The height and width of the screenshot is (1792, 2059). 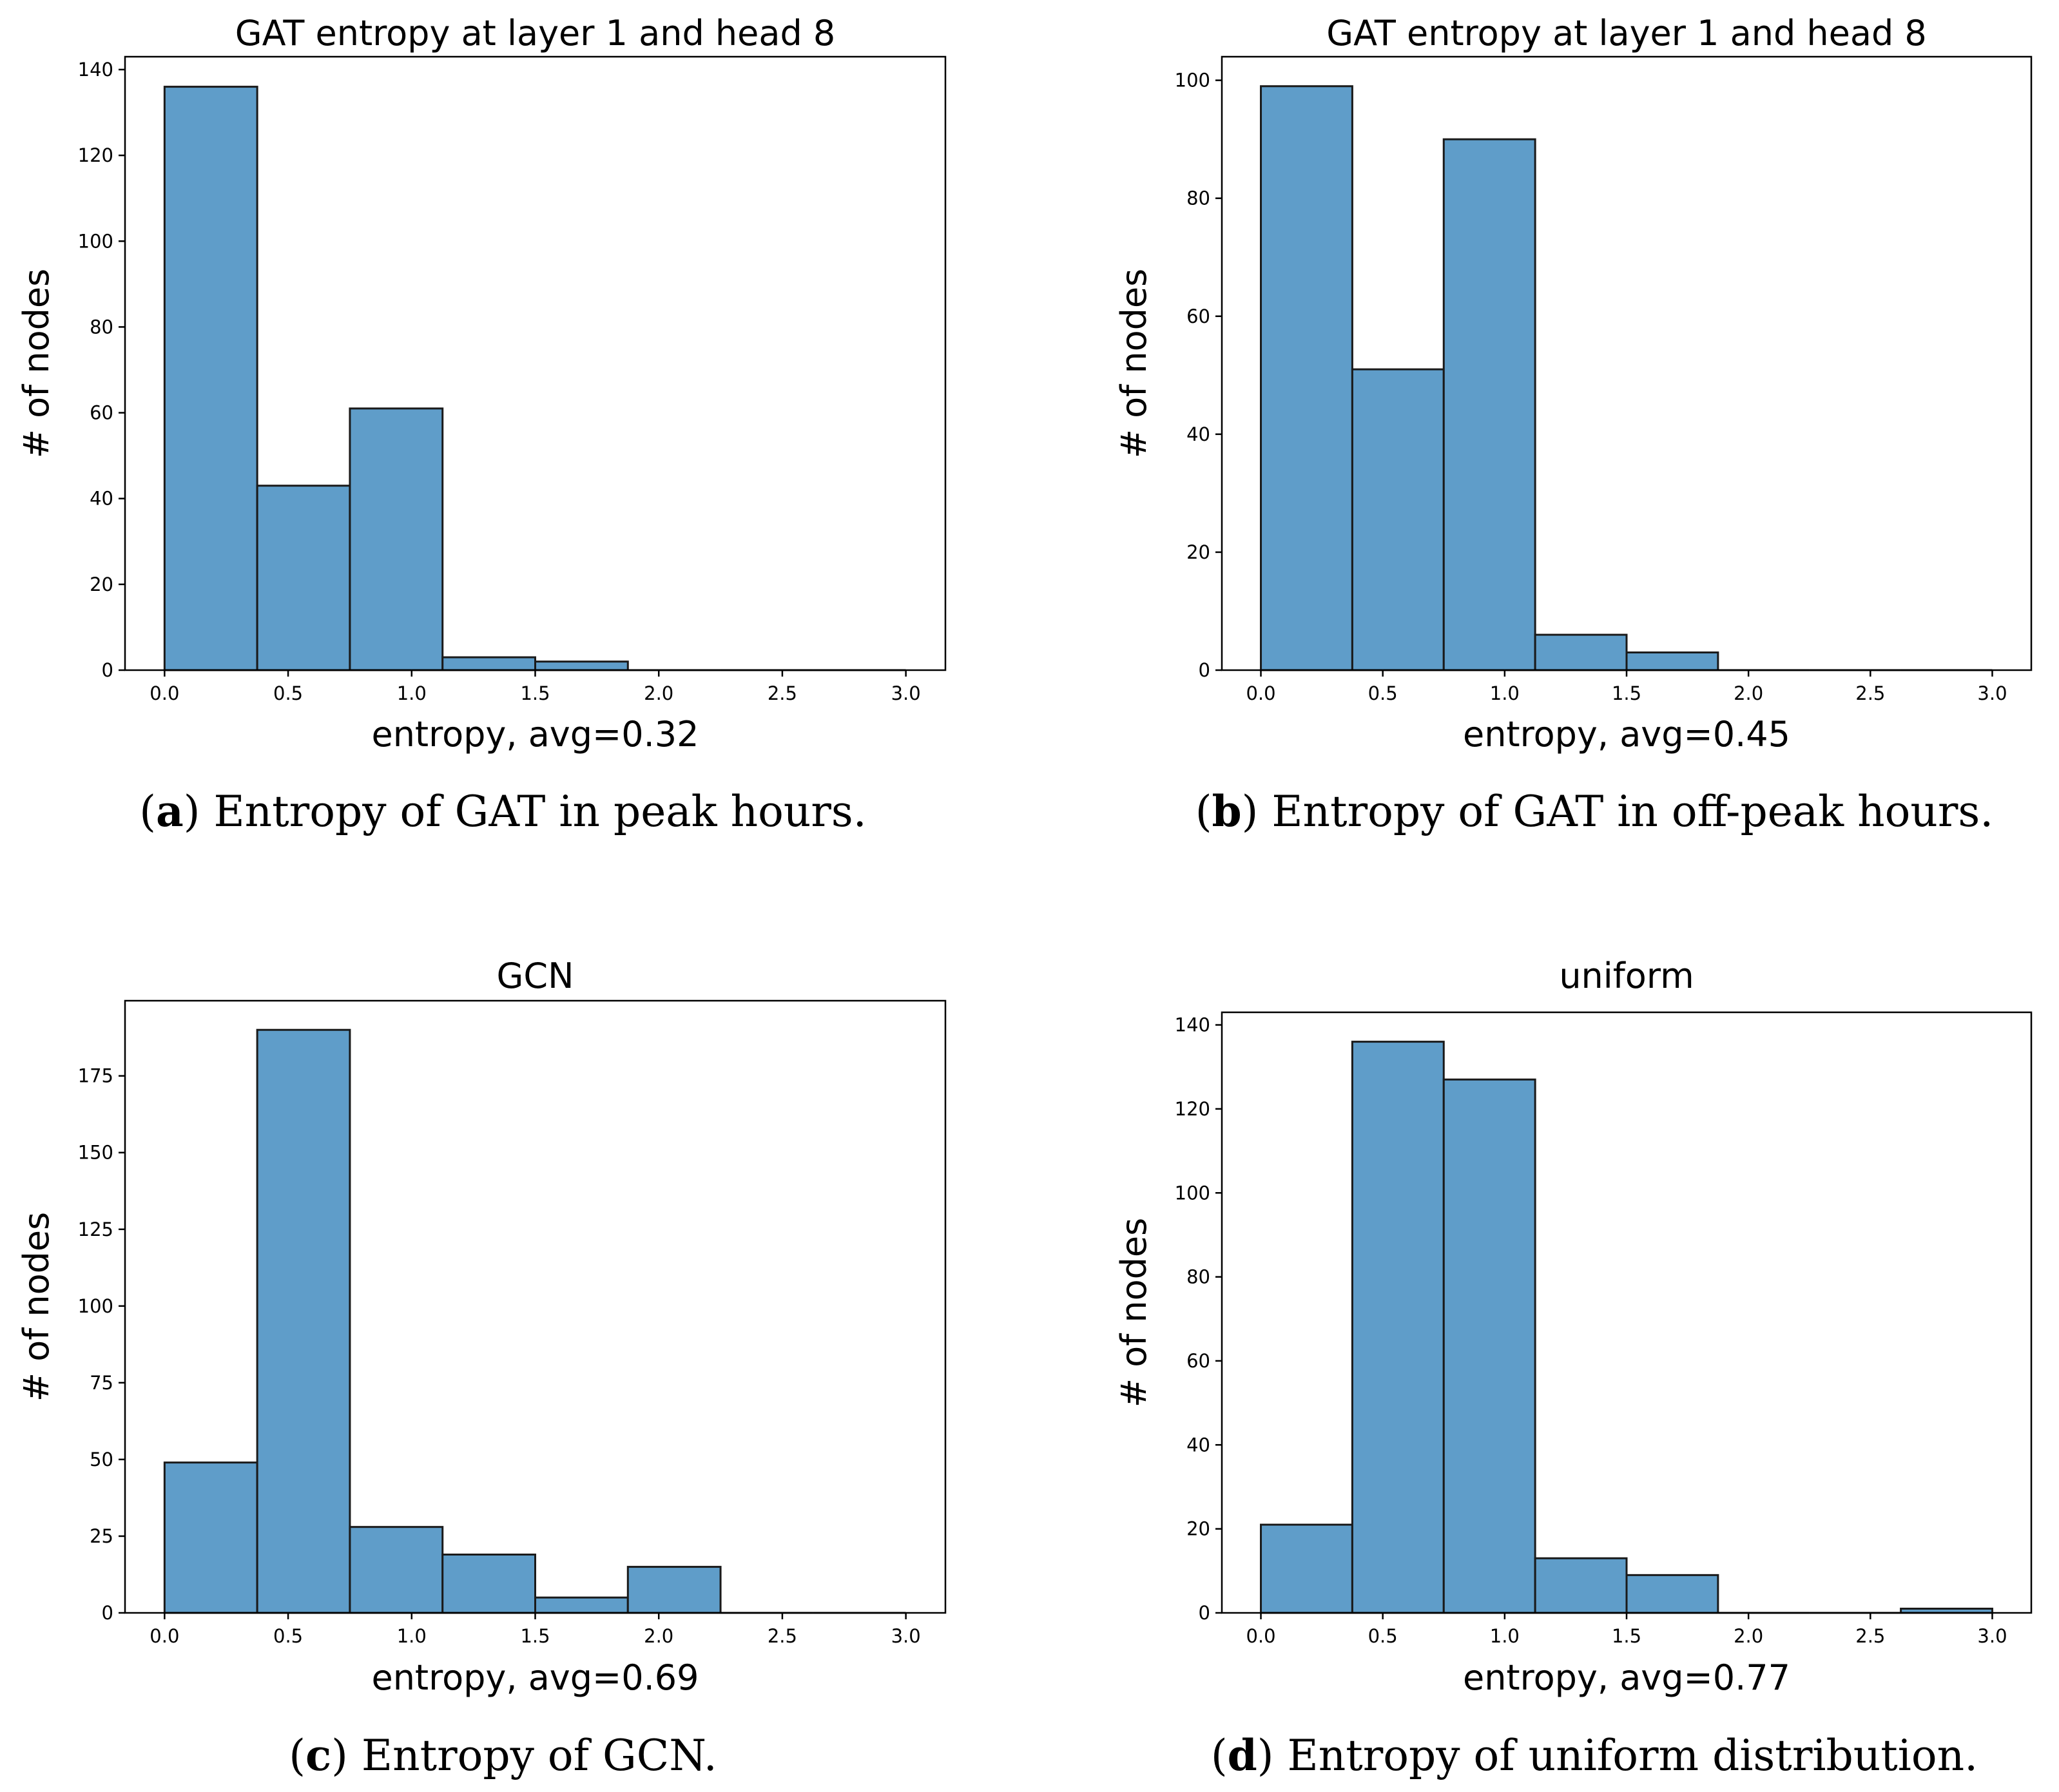 What do you see at coordinates (1626, 1755) in the screenshot?
I see `caption-text: Entropy of uniform distribution.` at bounding box center [1626, 1755].